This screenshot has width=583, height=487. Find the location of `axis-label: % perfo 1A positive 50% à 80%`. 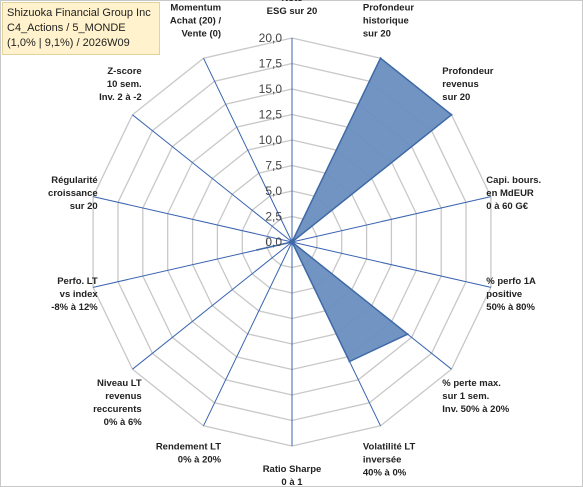

axis-label: % perfo 1A positive 50% à 80% is located at coordinates (511, 294).